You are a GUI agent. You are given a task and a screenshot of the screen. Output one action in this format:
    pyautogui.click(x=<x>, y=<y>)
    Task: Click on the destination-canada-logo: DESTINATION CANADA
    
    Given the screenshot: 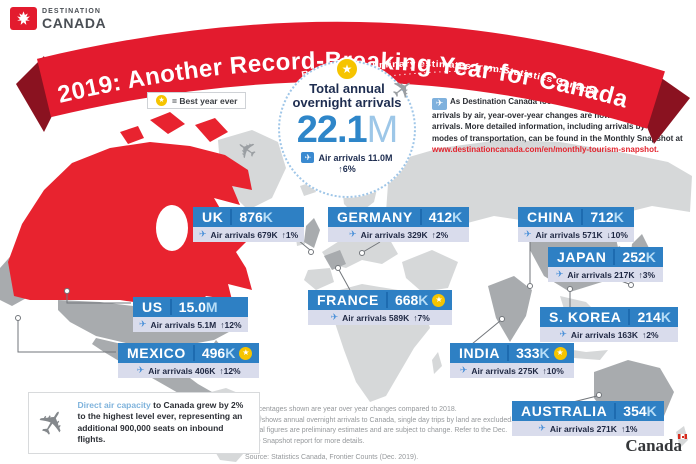 What is the action you would take?
    pyautogui.click(x=58, y=18)
    